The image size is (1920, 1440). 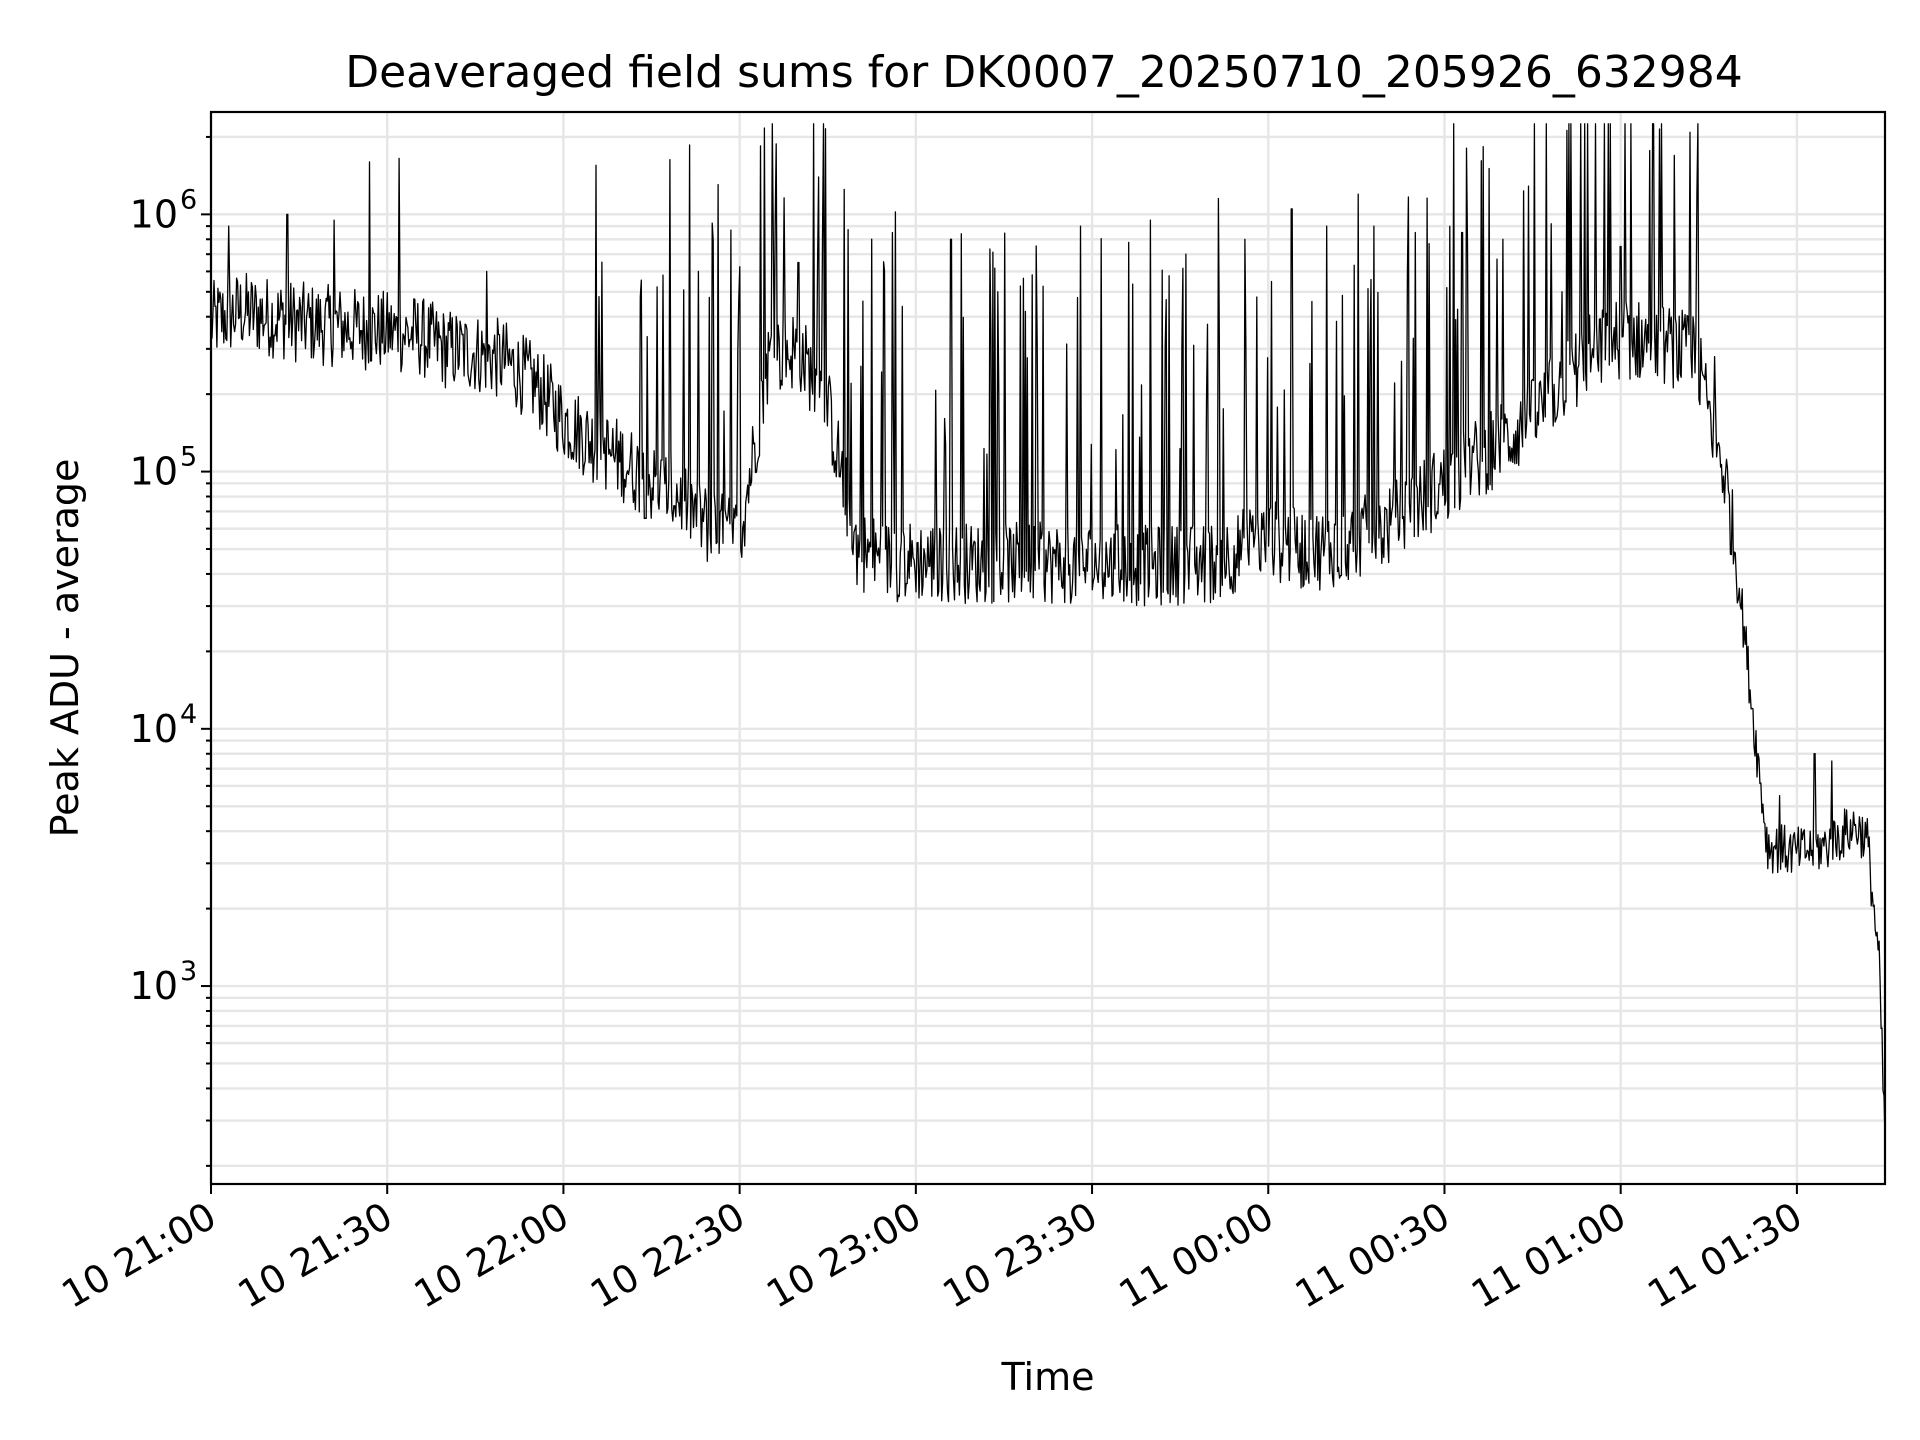 I want to click on y-tick-exponent: 3, so click(x=188, y=971).